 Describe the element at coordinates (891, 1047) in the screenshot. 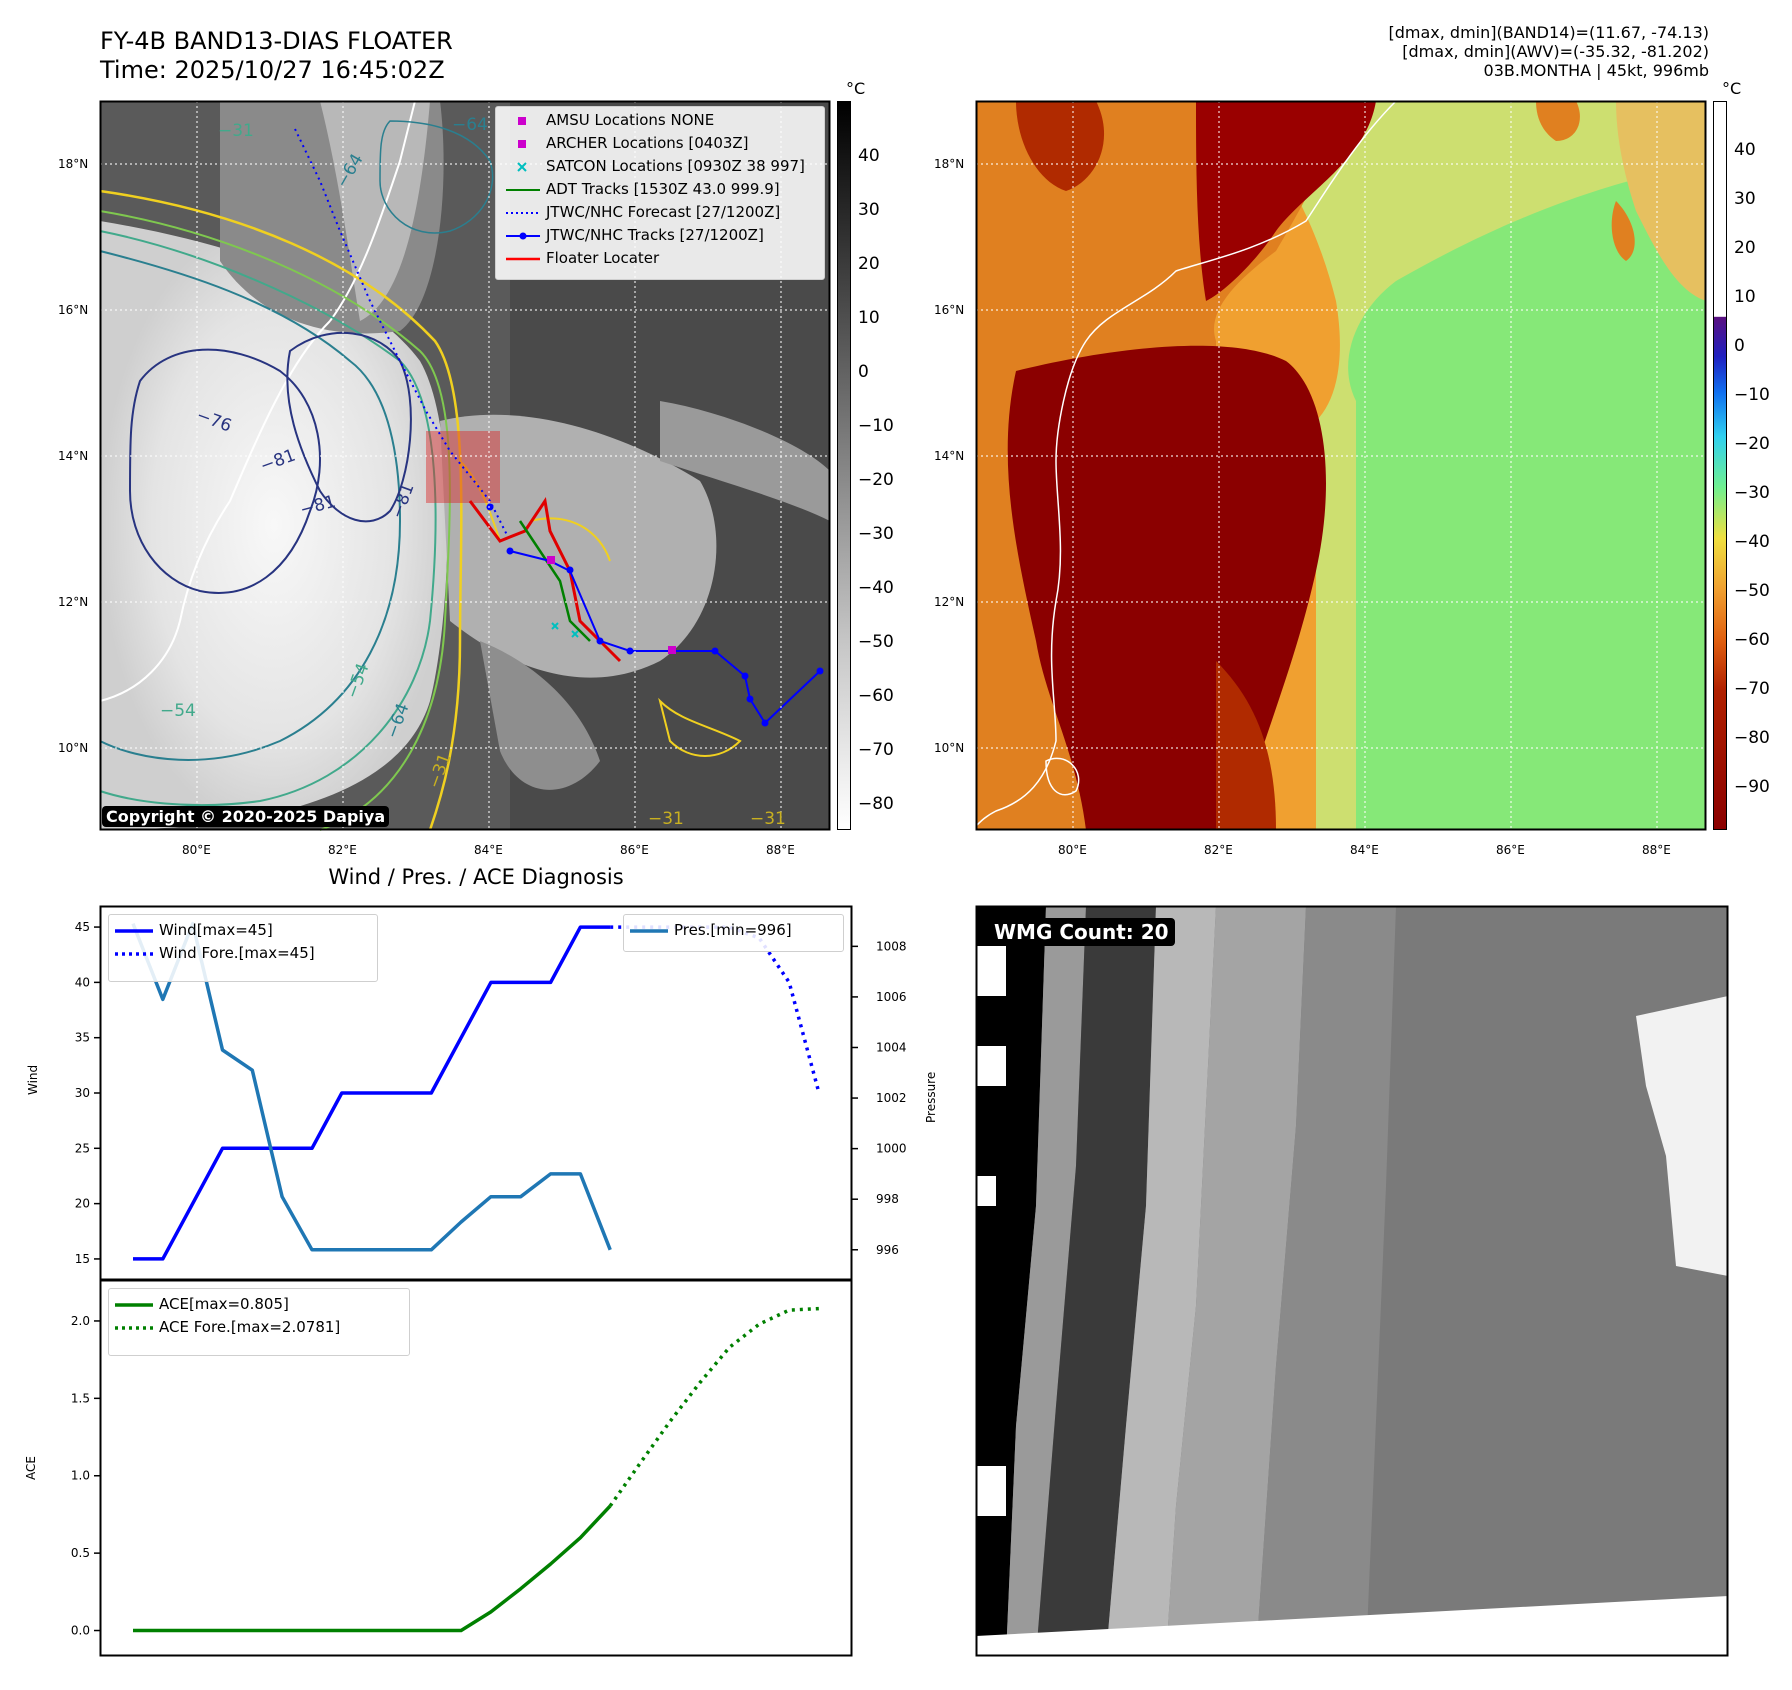

I see `y-right-tick-label: 1004` at that location.